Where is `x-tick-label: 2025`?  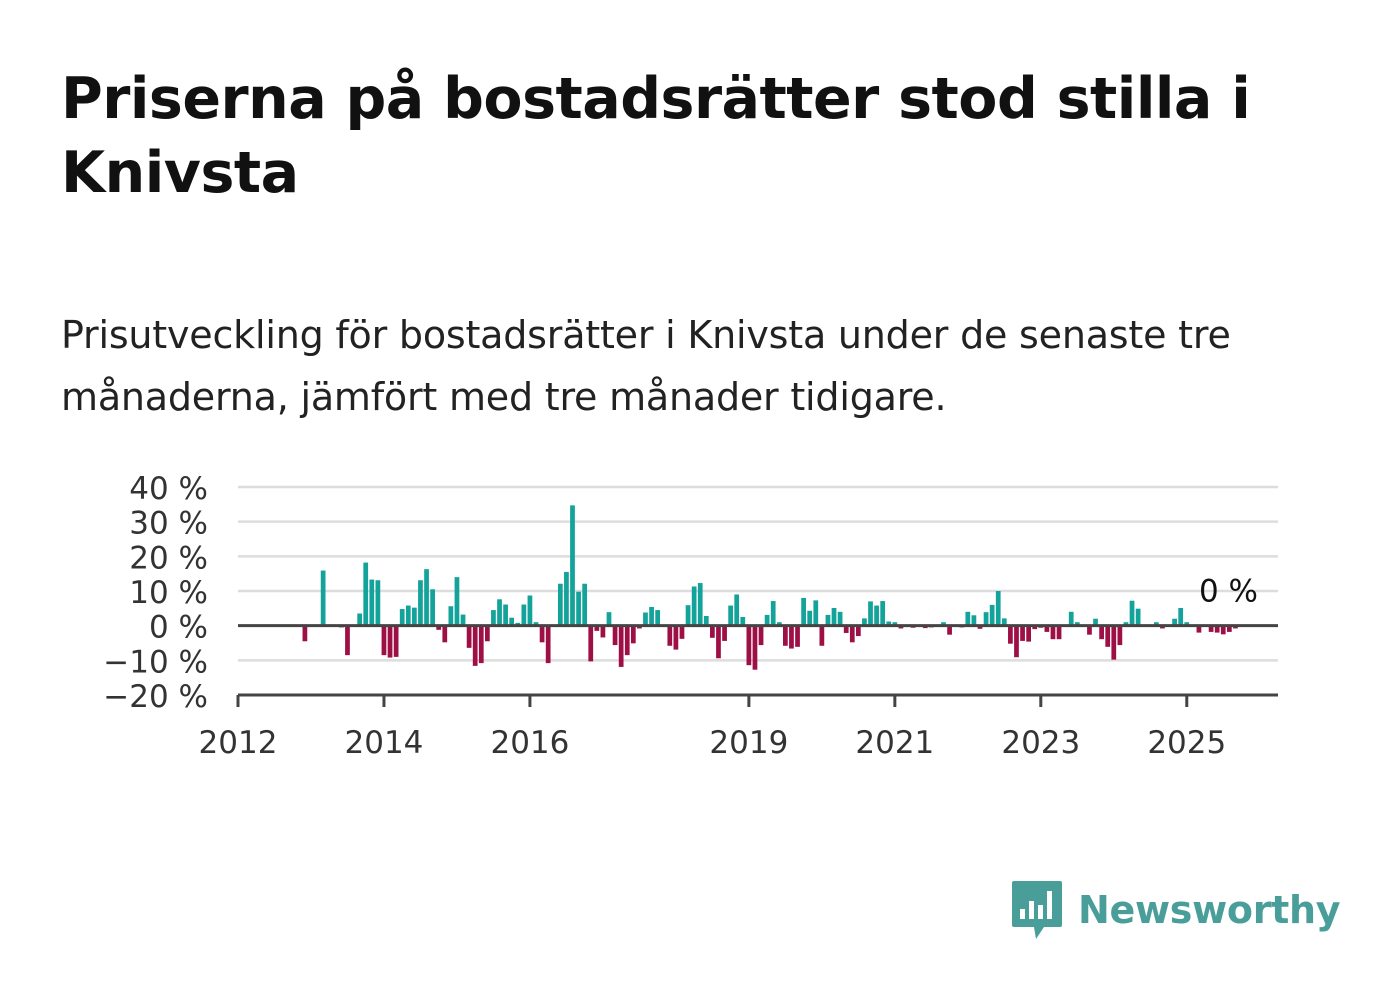
x-tick-label: 2025 is located at coordinates (1186, 743).